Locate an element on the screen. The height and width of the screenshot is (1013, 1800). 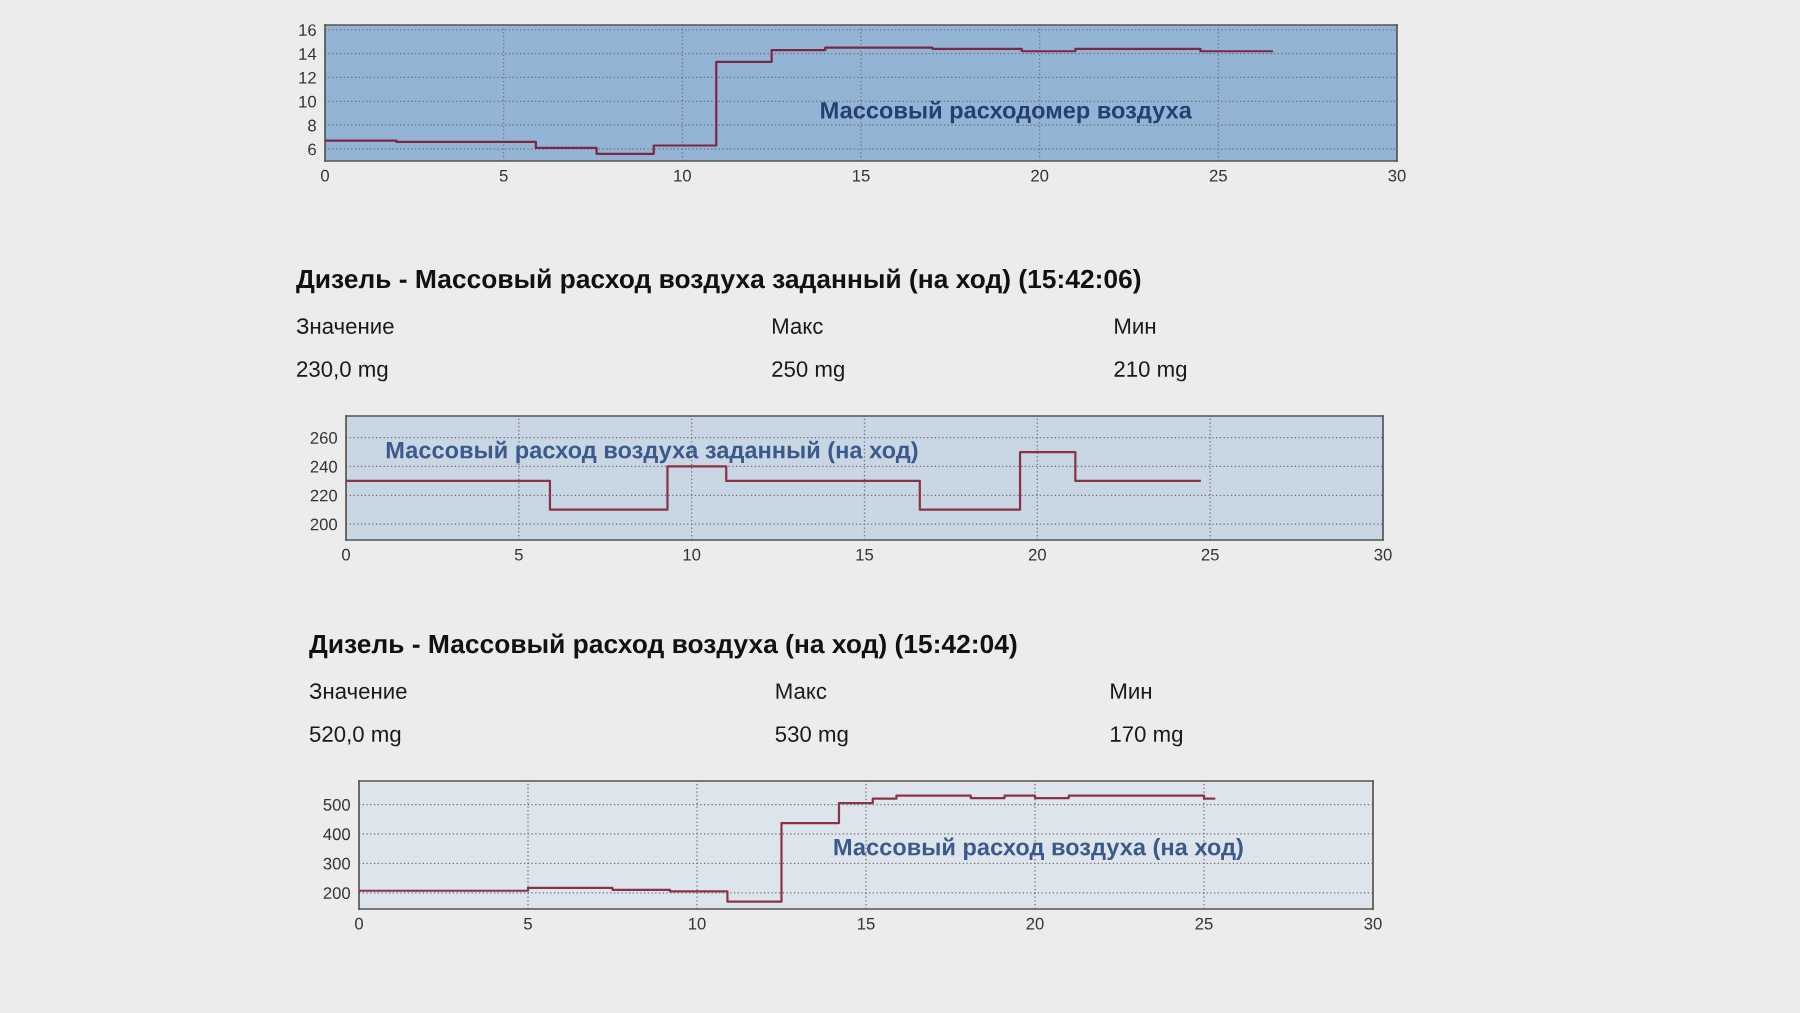
text: 170 mg is located at coordinates (1147, 736).